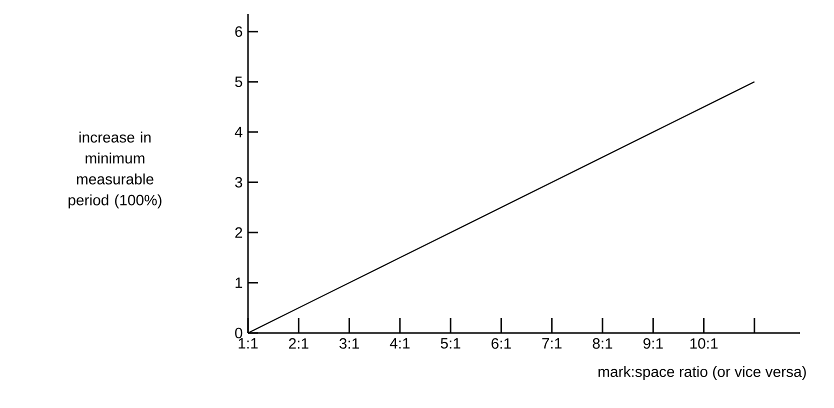  What do you see at coordinates (298, 343) in the screenshot?
I see `x-tick-label: 2:1` at bounding box center [298, 343].